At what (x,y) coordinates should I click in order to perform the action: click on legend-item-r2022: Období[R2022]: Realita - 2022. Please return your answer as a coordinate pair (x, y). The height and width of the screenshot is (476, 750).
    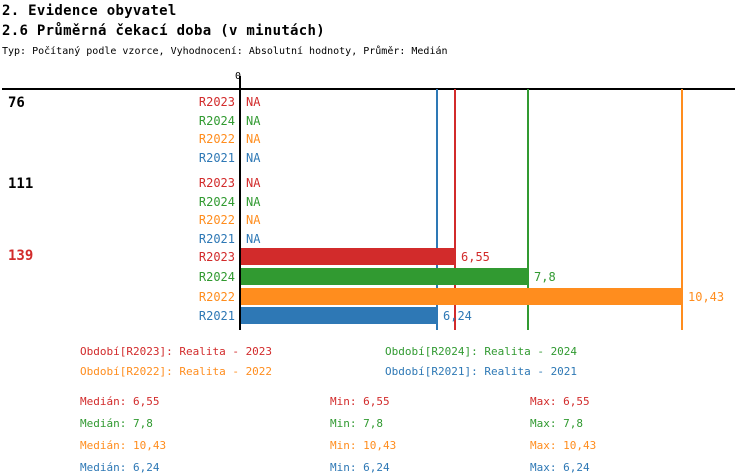
    Looking at the image, I should click on (176, 371).